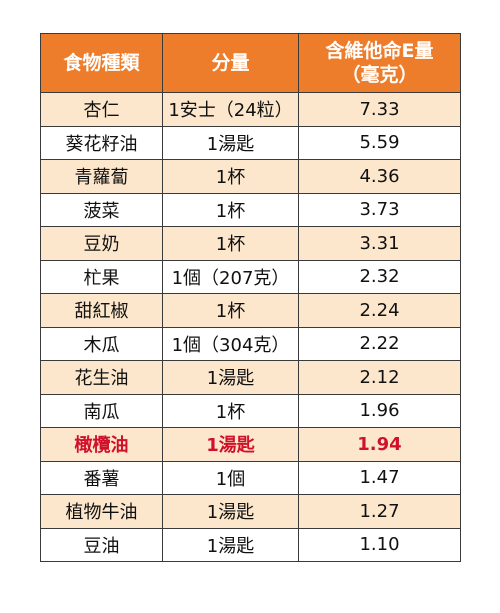  I want to click on table-row: 豆油 1湯匙 1.10, so click(250, 544).